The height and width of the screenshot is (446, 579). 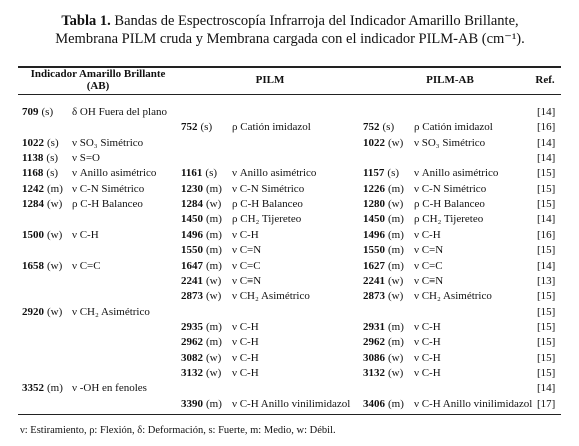 What do you see at coordinates (98, 80) in the screenshot?
I see `header-indicador: Indicador Amarillo Brillante (AB)` at bounding box center [98, 80].